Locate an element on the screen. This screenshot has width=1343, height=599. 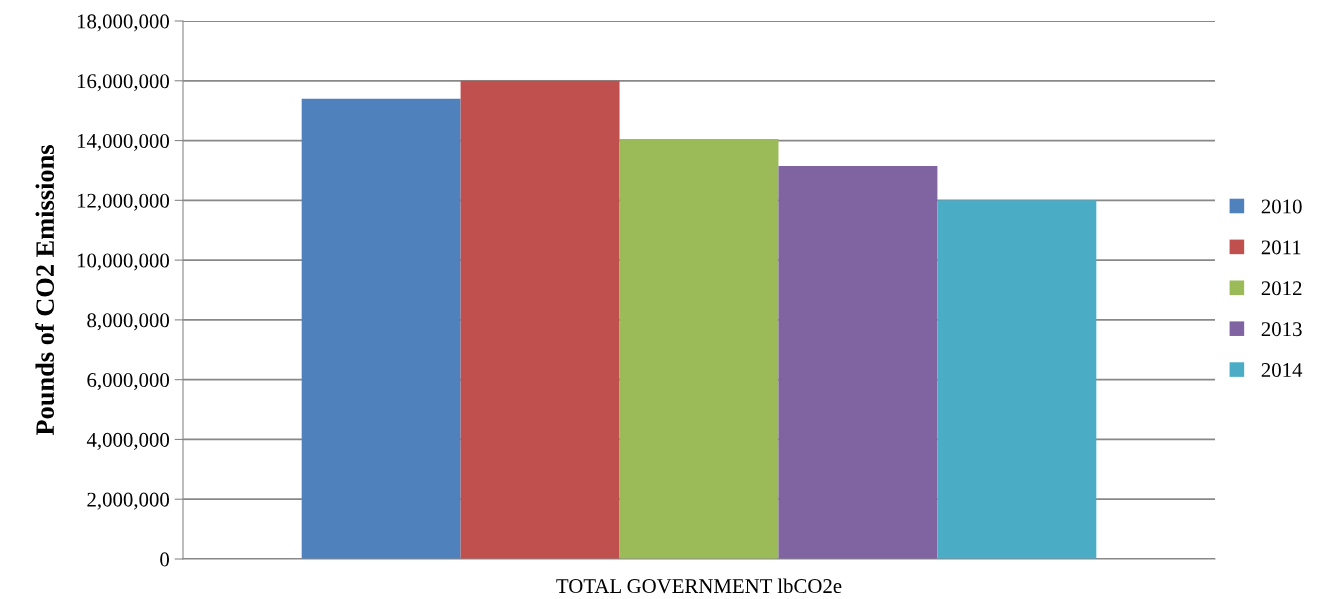
legend-label: 2011 is located at coordinates (1281, 247).